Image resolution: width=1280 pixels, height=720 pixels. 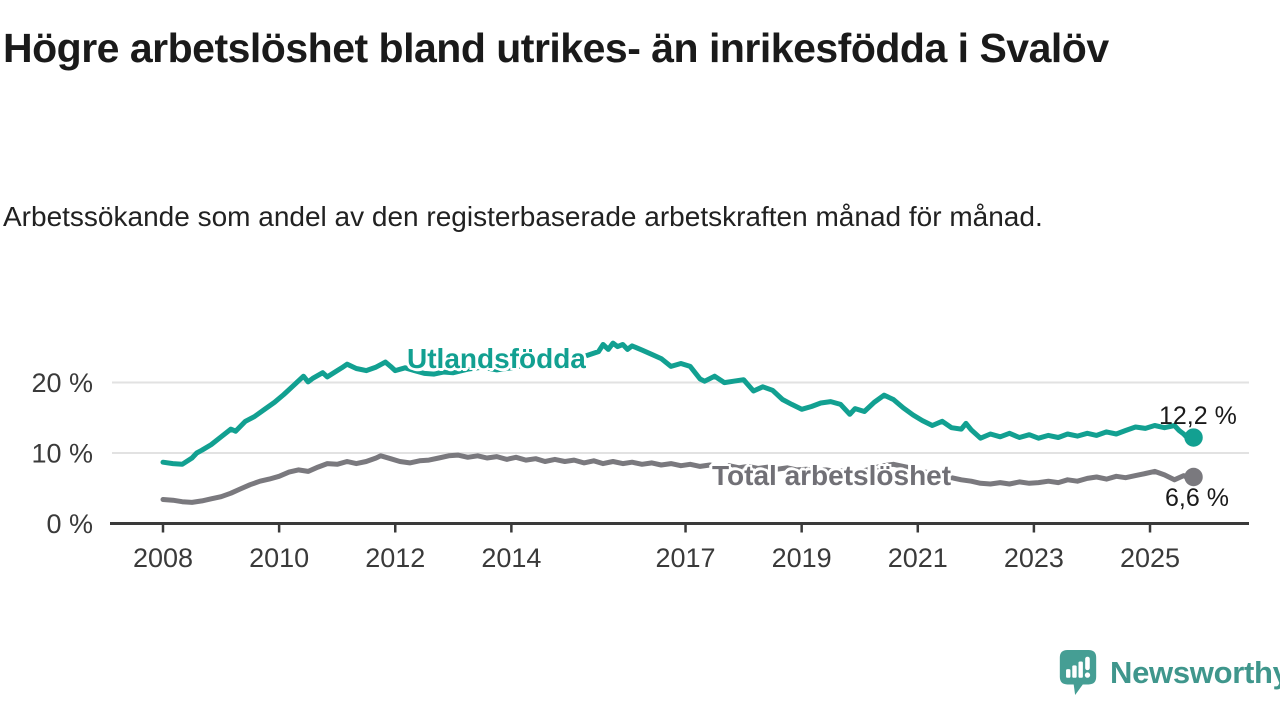 I want to click on series-end-dot-utlandsf-dda, so click(x=1193, y=437).